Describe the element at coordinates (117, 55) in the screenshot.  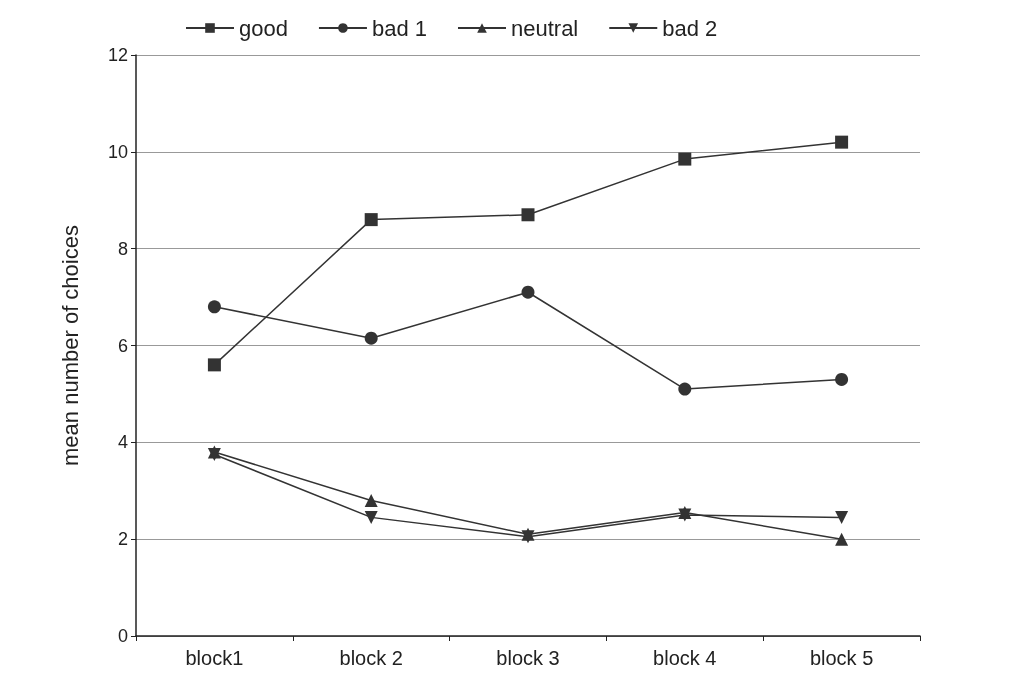
I see `y-tick-label: 12` at that location.